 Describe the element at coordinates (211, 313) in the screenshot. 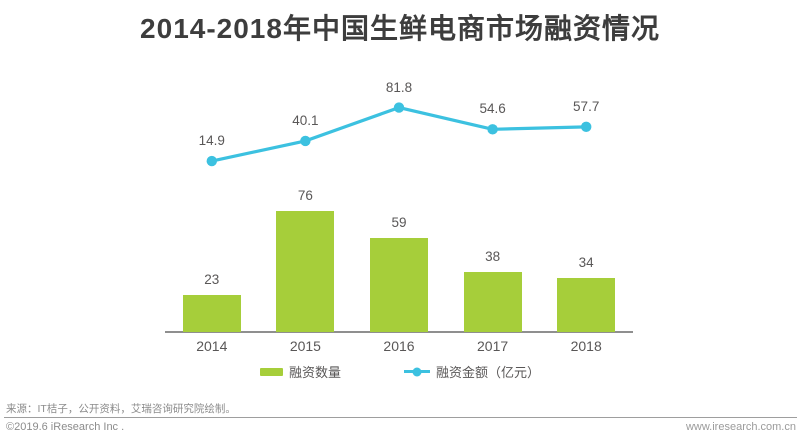

I see `bar-2014` at that location.